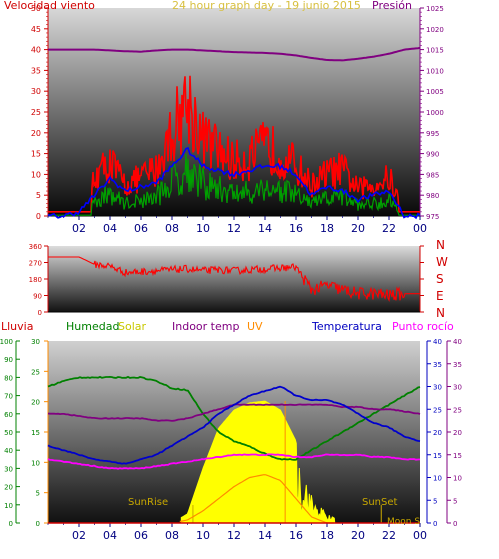 The image size is (499, 559). Describe the element at coordinates (437, 433) in the screenshot. I see `temperature-y-tick-label: 20` at that location.